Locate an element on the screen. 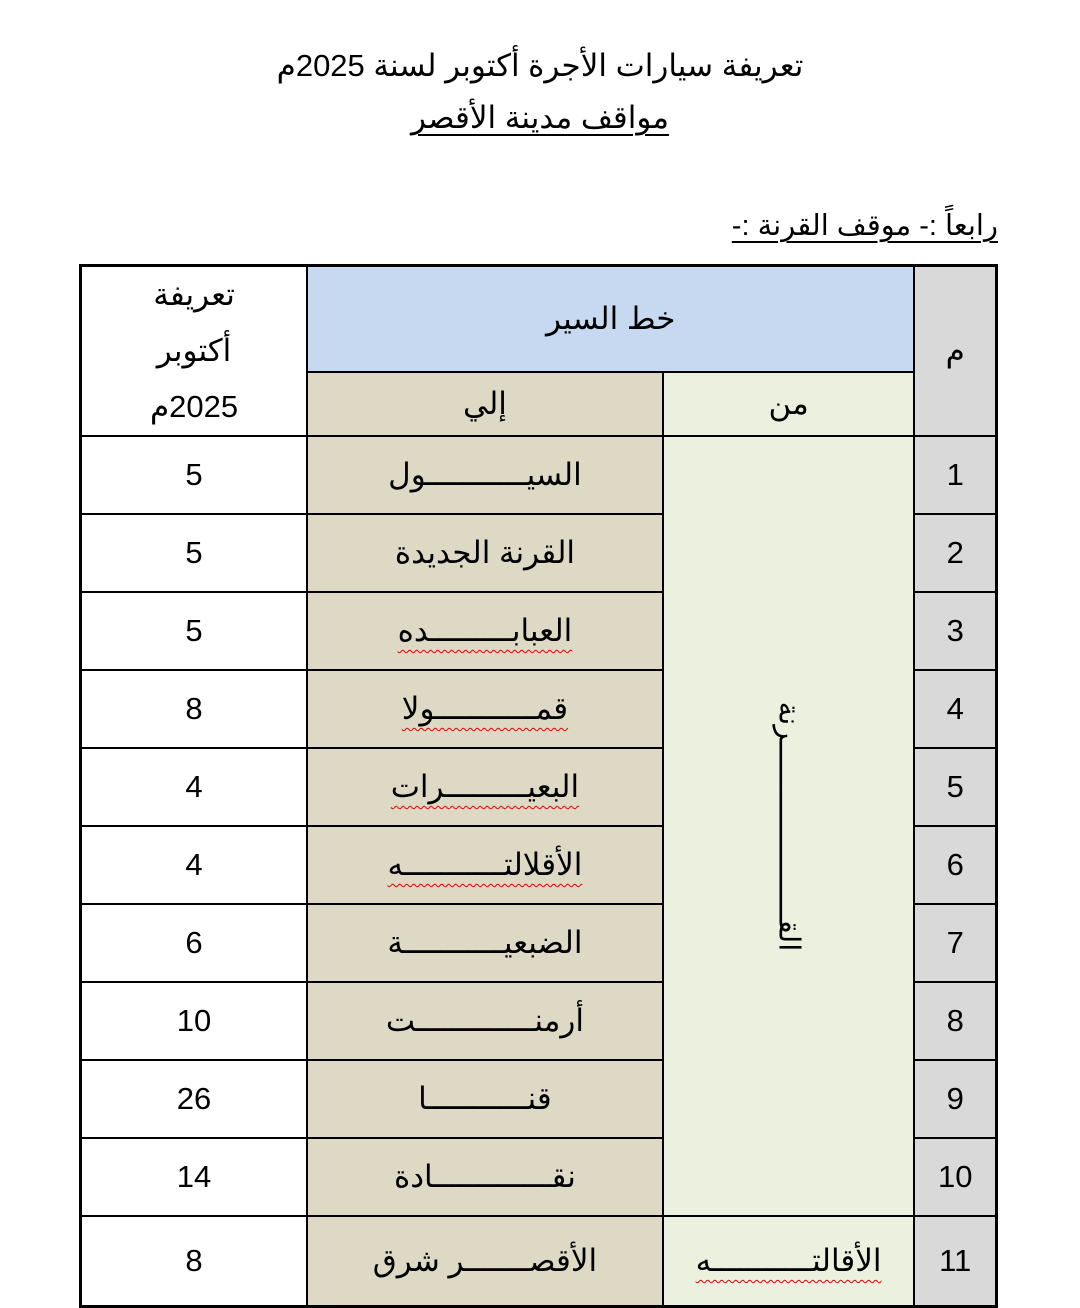 This screenshot has height=1308, width=1080. row-tariff: 26 is located at coordinates (194, 1099).